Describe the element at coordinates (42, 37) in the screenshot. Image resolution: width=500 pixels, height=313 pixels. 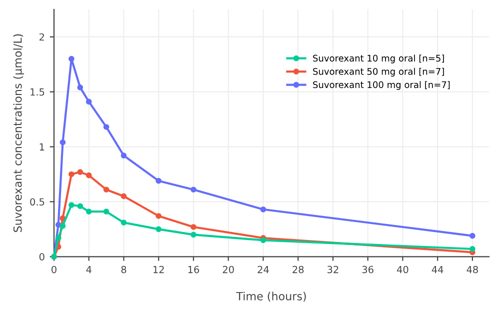
I see `y-tick-label: 2` at that location.